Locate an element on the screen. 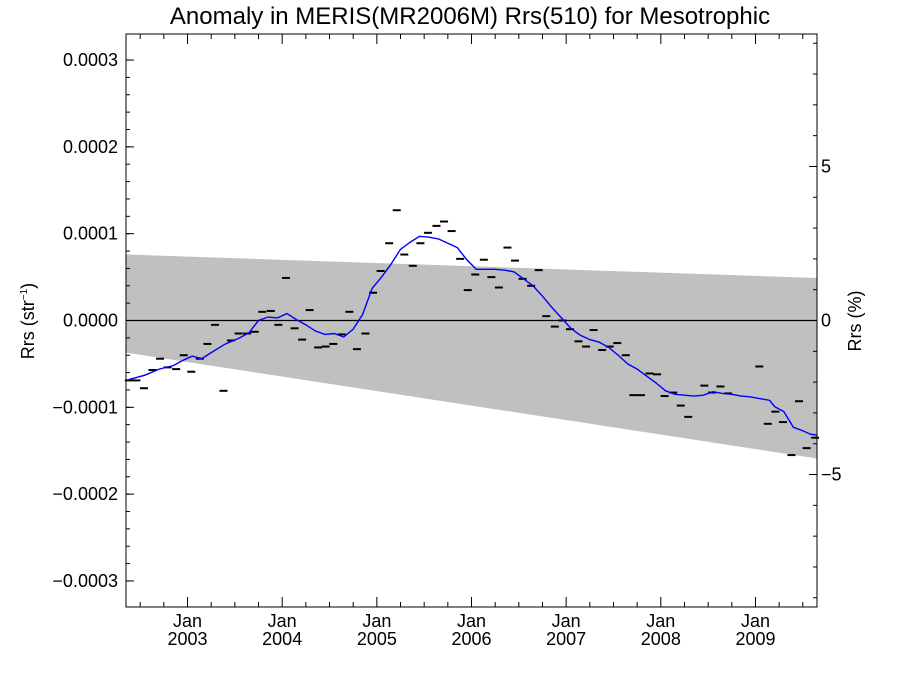 This screenshot has width=900, height=680. y2-tick-label: −5 is located at coordinates (831, 475).